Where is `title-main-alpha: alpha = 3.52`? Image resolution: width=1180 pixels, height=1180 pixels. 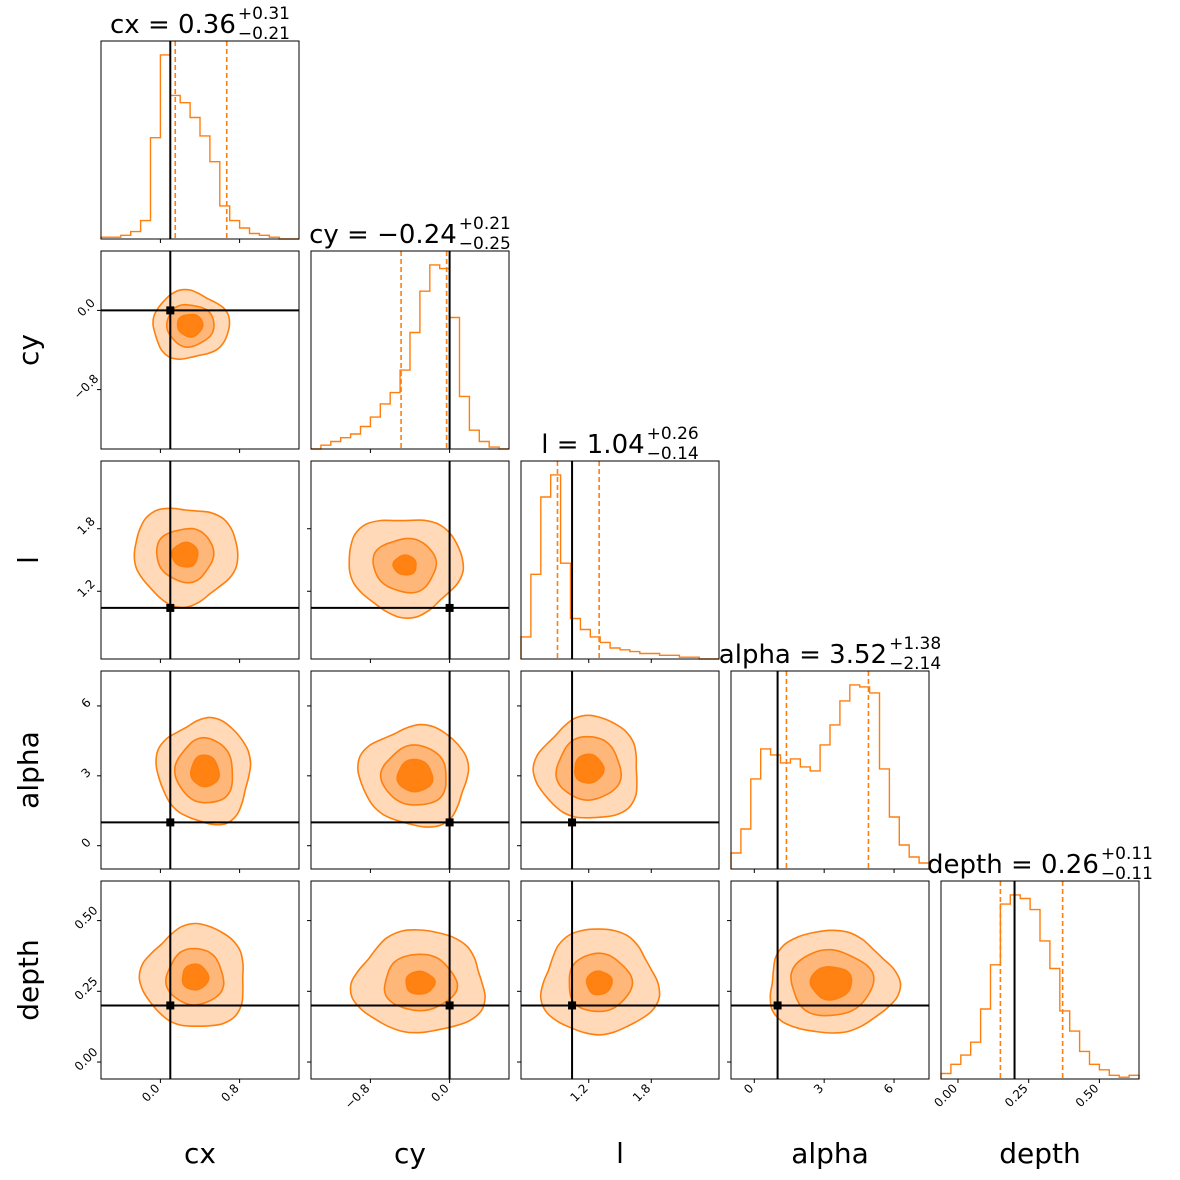 title-main-alpha: alpha = 3.52 is located at coordinates (803, 655).